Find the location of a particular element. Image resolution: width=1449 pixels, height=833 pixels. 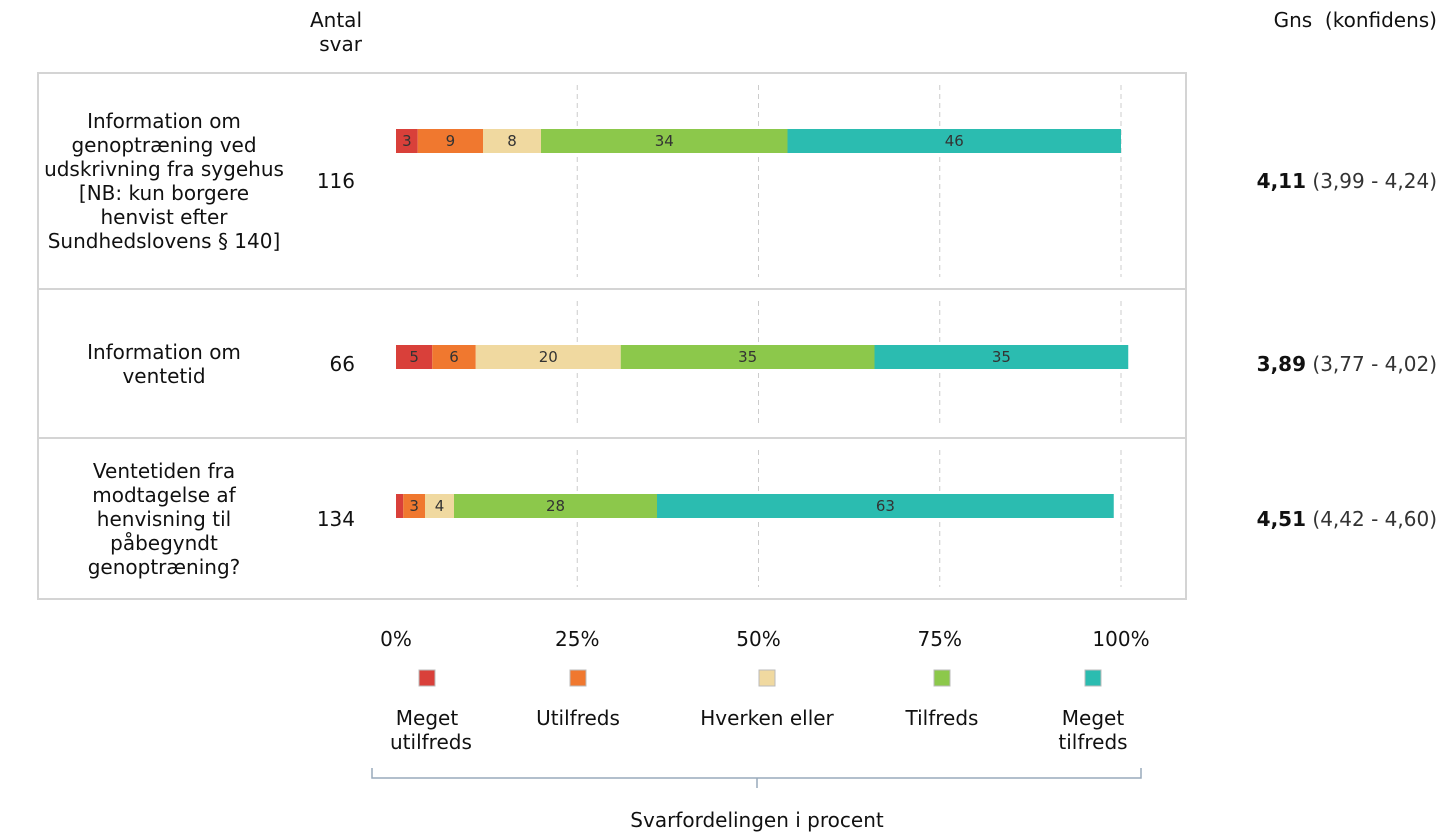

ci-header: (konfidens) is located at coordinates (1380, 20).